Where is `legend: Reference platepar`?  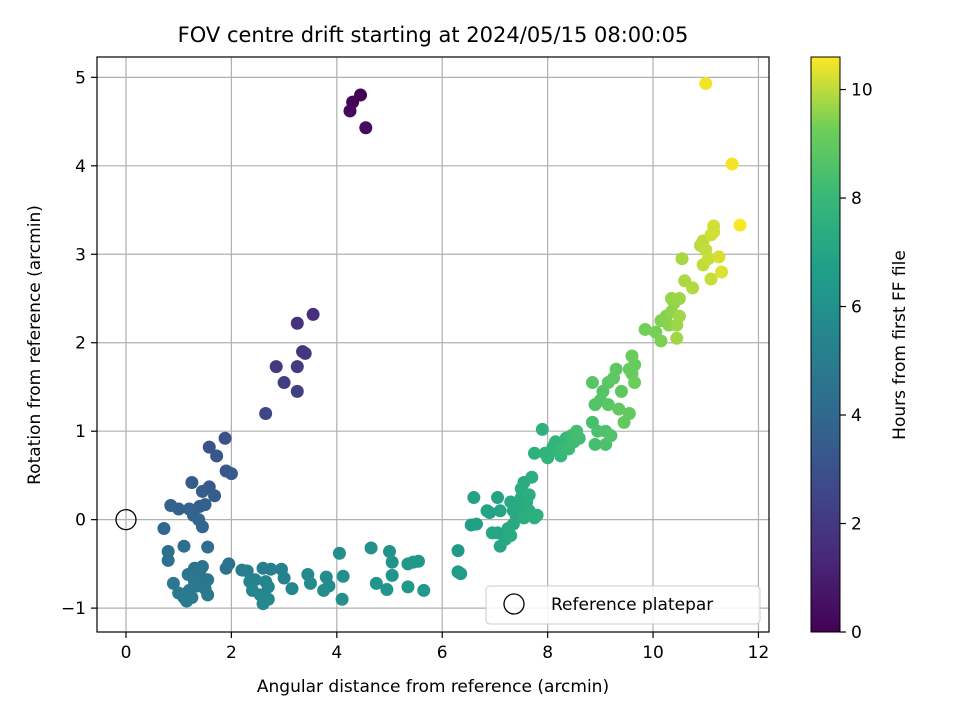
legend: Reference platepar is located at coordinates (623, 605).